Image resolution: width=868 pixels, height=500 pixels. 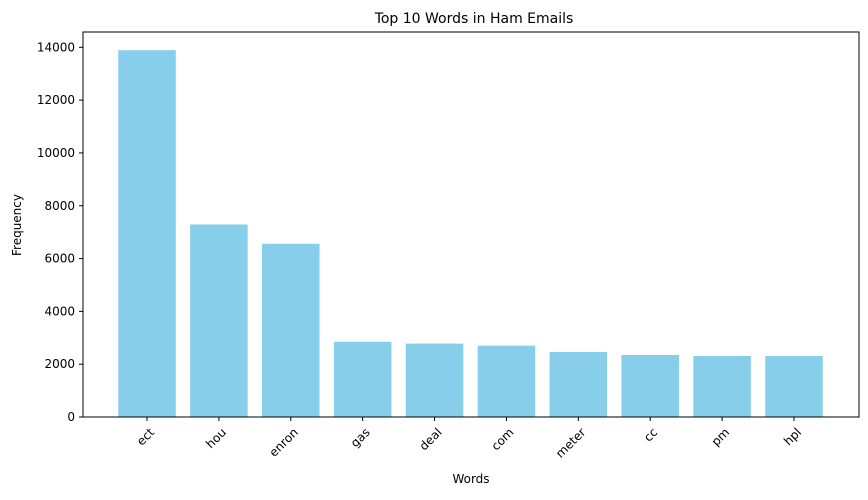 I want to click on x-tick-label: cc, so click(x=650, y=434).